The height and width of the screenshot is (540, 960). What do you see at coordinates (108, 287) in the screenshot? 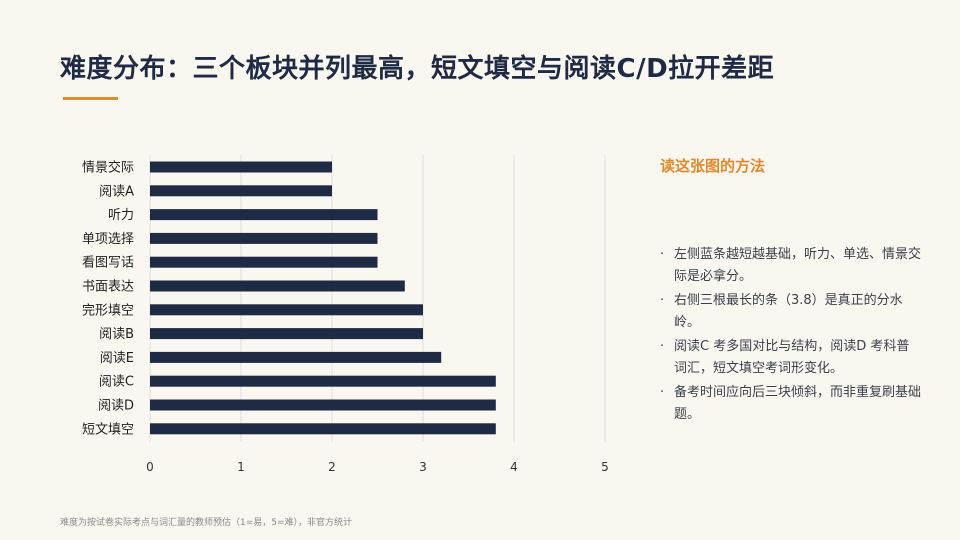
I see `category-label: 书面表达` at bounding box center [108, 287].